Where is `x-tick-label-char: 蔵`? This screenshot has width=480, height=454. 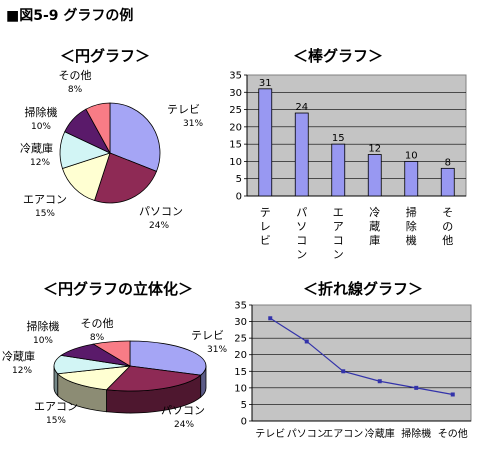
x-tick-label-char: 蔵 is located at coordinates (374, 226).